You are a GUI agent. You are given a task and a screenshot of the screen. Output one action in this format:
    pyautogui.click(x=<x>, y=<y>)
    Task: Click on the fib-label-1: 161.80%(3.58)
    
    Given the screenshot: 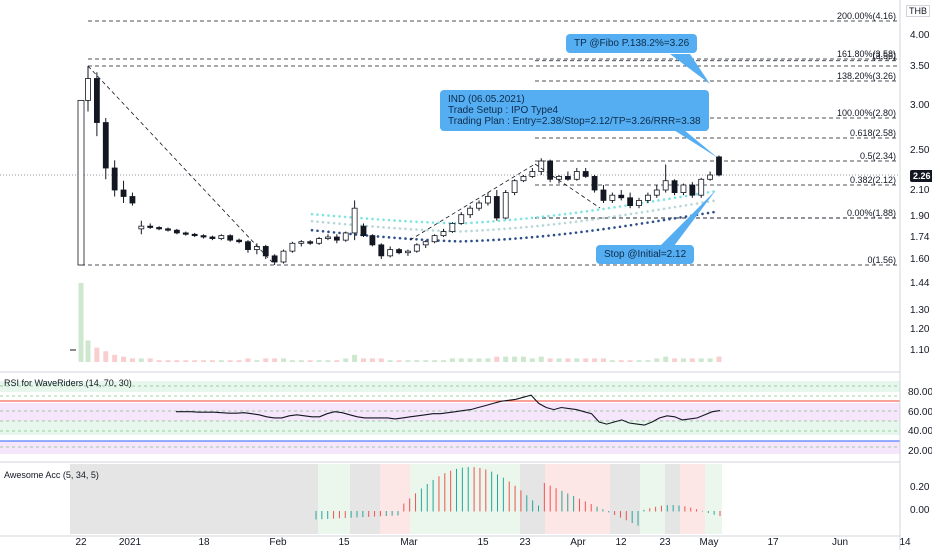 What is the action you would take?
    pyautogui.click(x=866, y=54)
    